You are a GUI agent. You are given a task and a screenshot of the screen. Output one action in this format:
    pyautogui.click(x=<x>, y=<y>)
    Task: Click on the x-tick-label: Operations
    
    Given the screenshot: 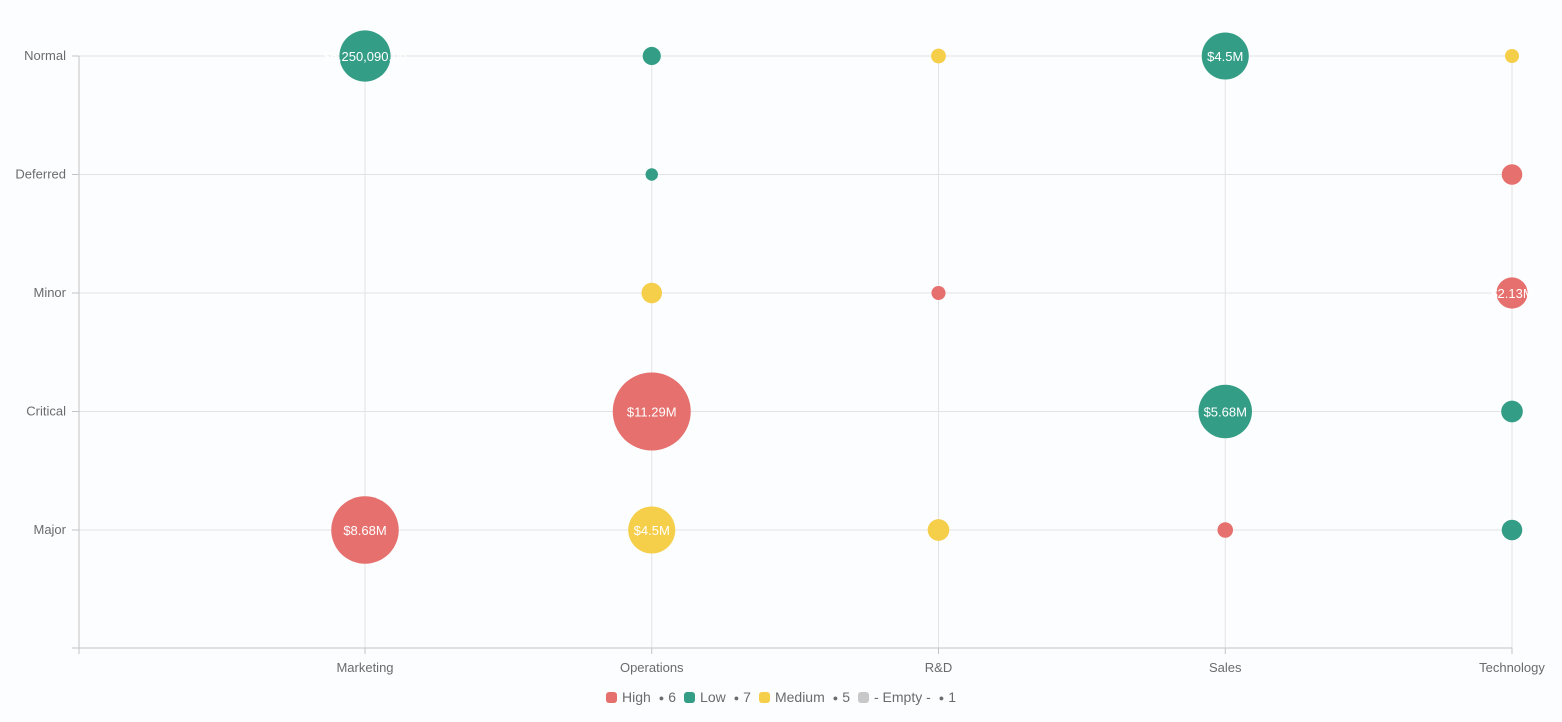 What is the action you would take?
    pyautogui.click(x=652, y=667)
    